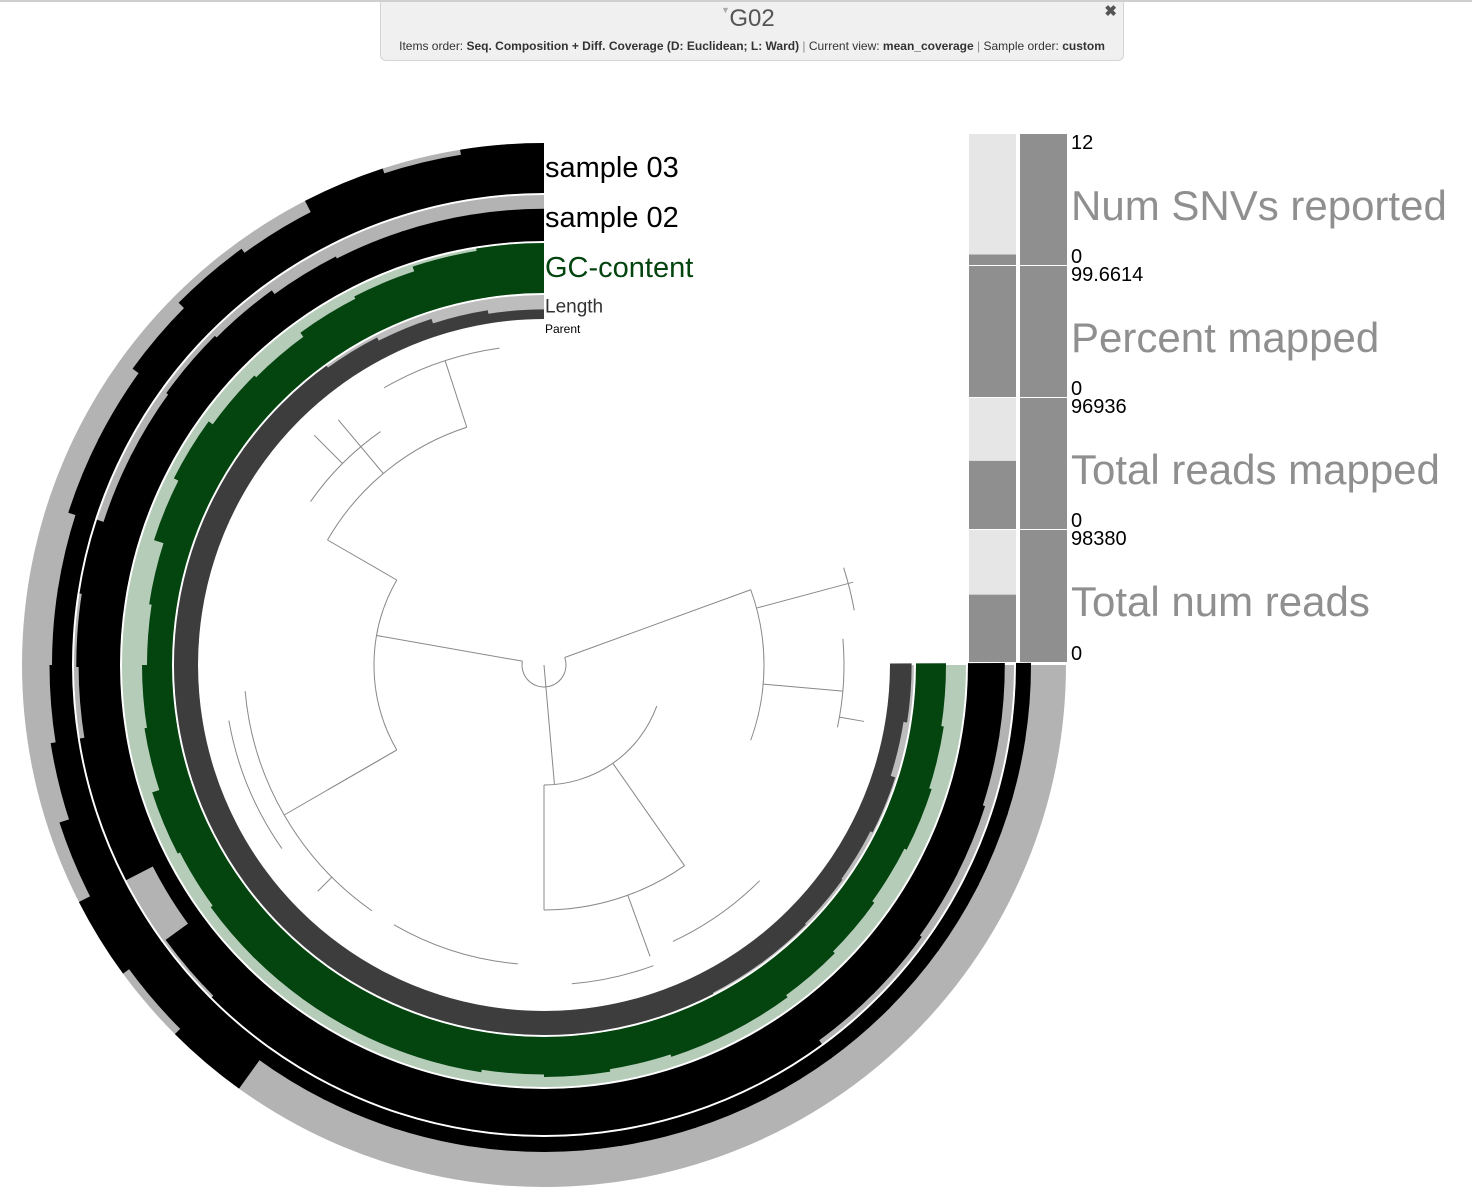 The image size is (1472, 1199). What do you see at coordinates (725, 10) in the screenshot?
I see `caret-icon: ▼` at bounding box center [725, 10].